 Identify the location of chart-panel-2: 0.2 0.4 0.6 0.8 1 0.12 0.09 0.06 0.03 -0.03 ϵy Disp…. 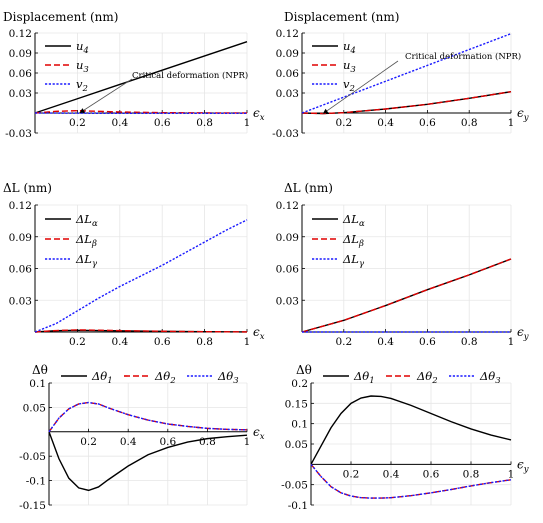
(400, 75).